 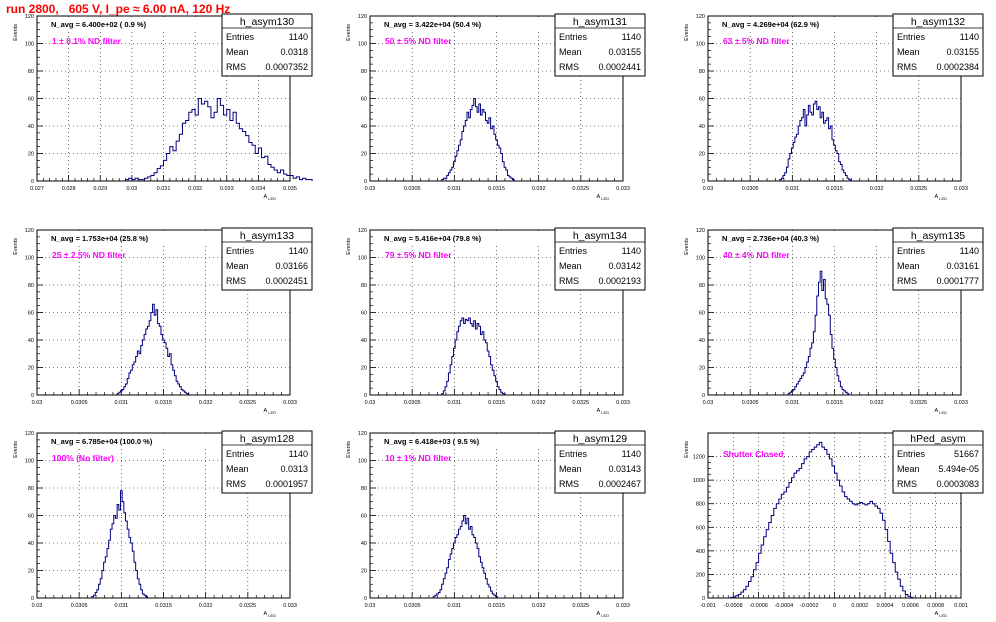 What do you see at coordinates (699, 458) in the screenshot?
I see `tick-label-y: 1200` at bounding box center [699, 458].